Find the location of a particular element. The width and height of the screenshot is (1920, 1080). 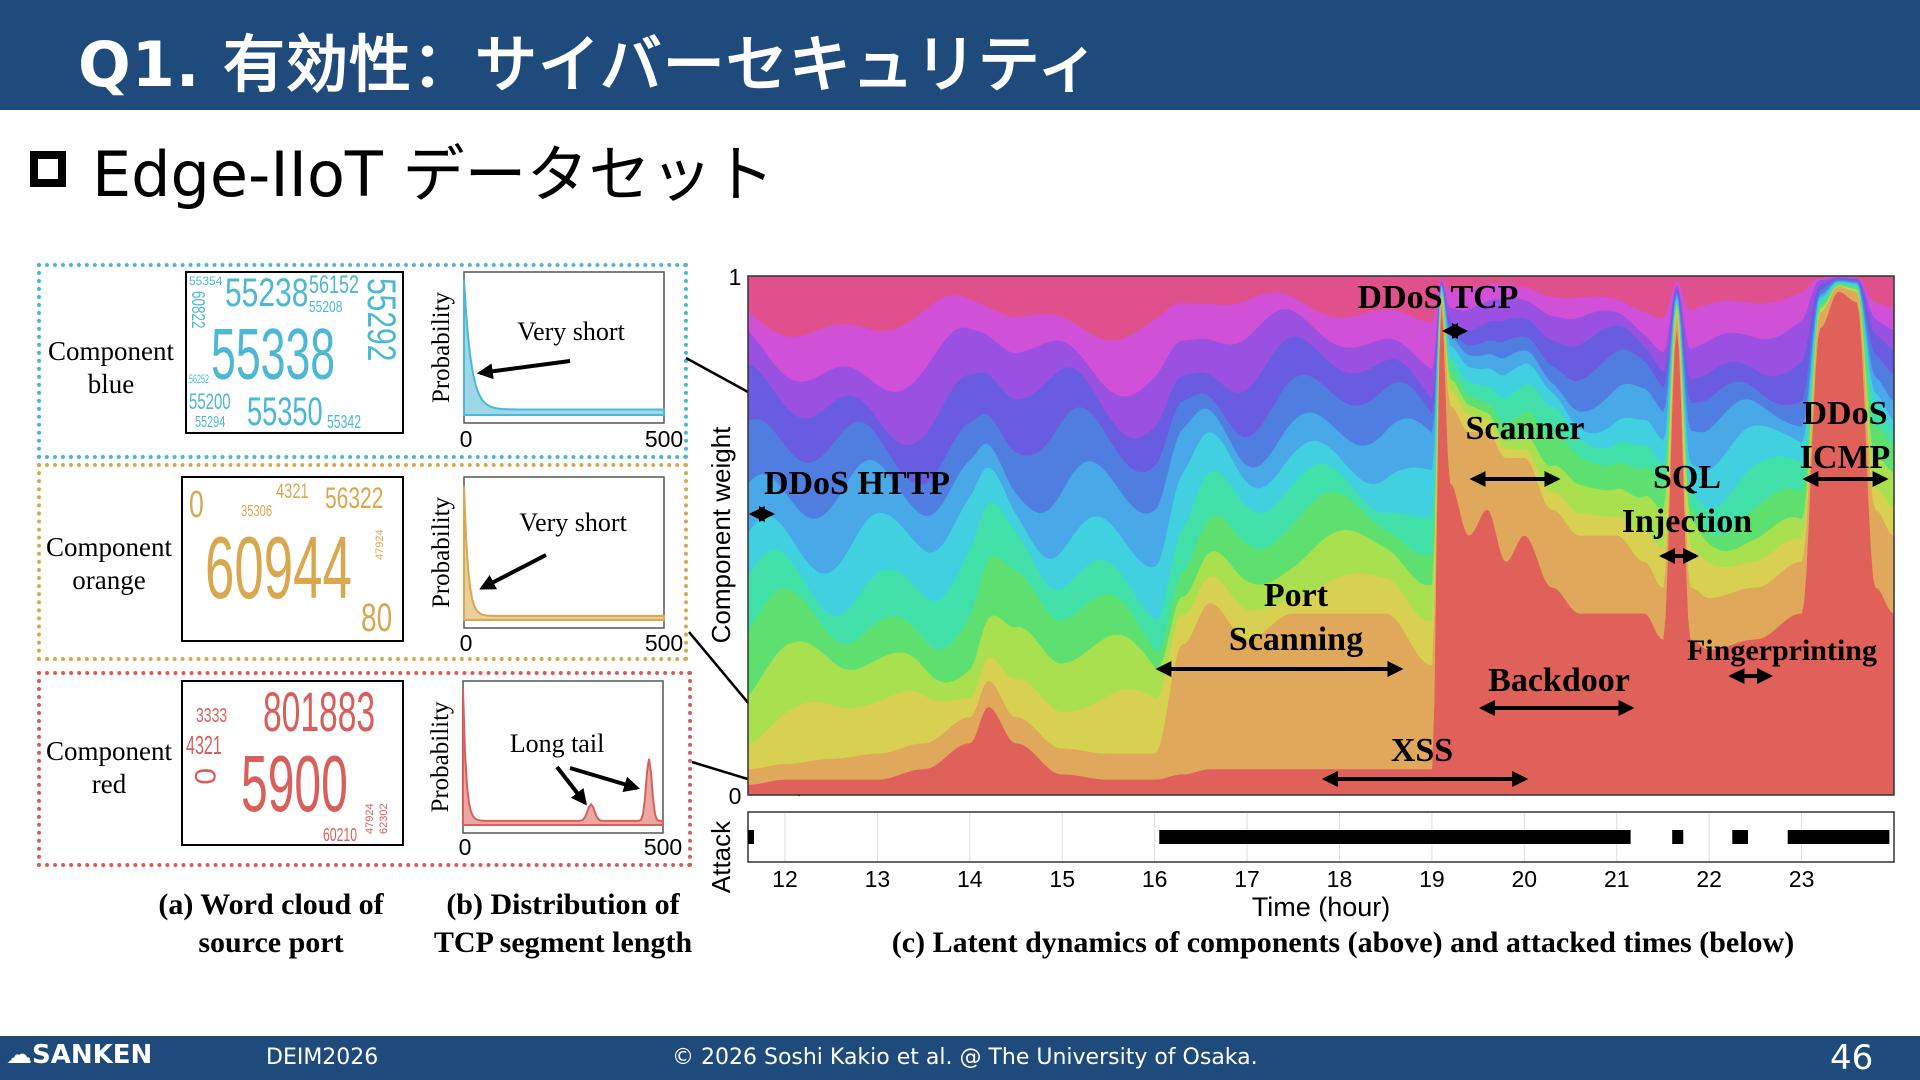

word: 56152 is located at coordinates (334, 285).